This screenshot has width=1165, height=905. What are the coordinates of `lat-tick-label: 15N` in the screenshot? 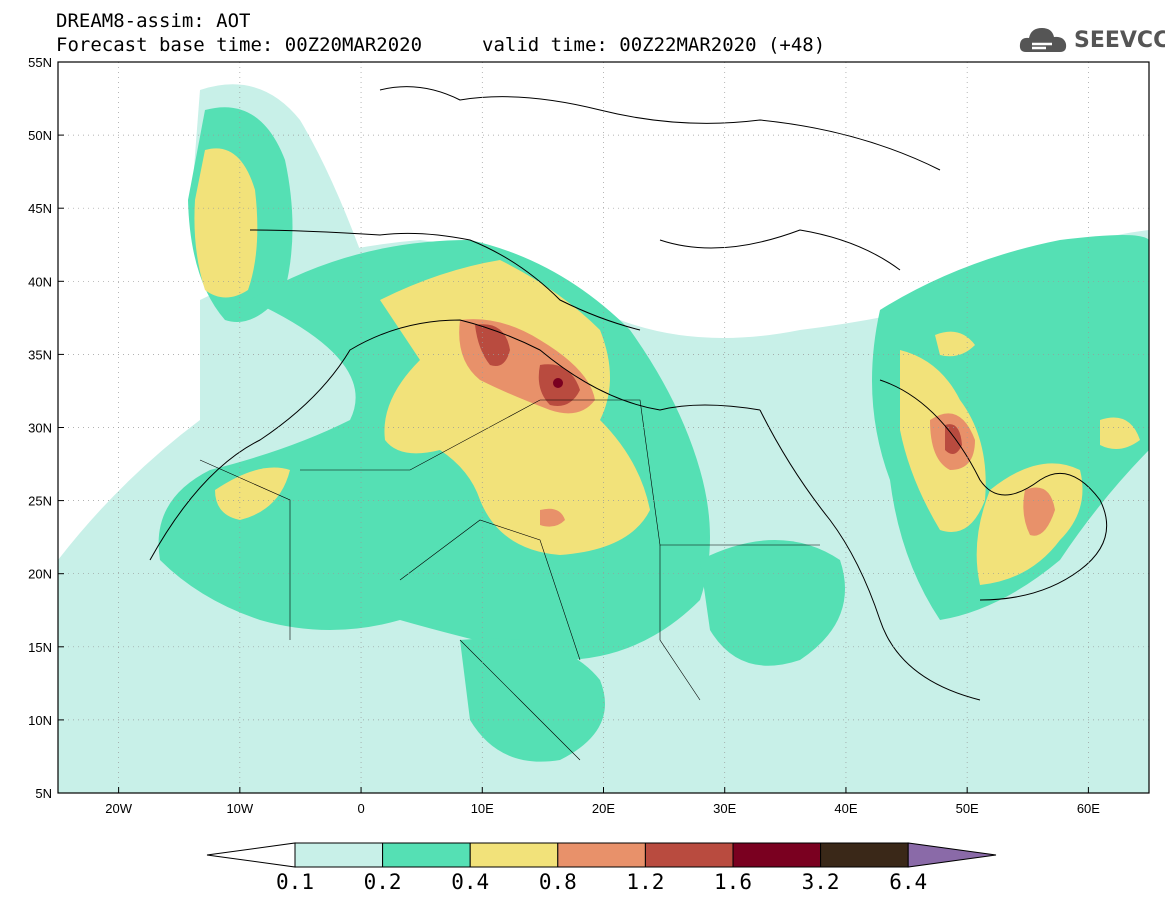 It's located at (40, 647).